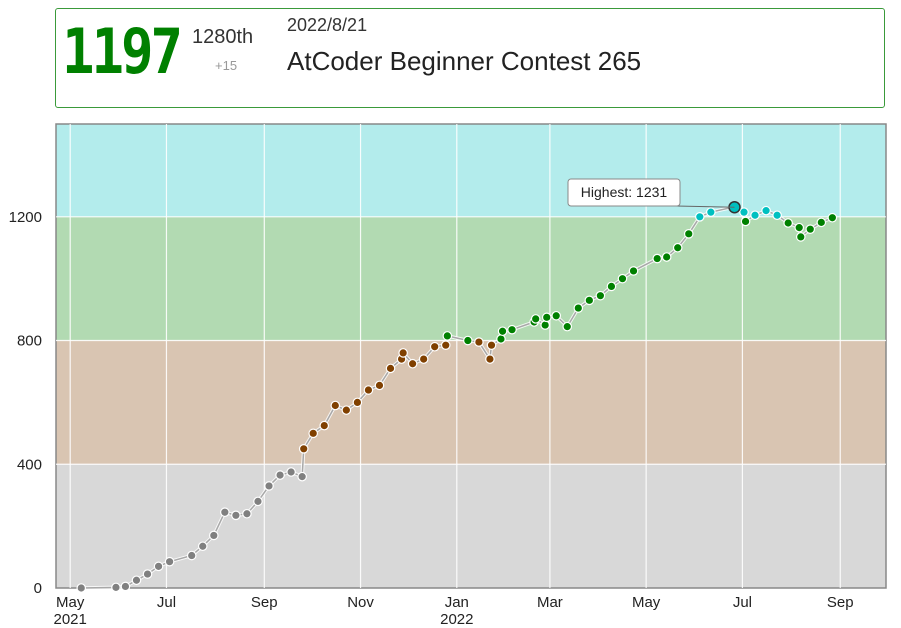 This screenshot has width=901, height=628. Describe the element at coordinates (25, 217) in the screenshot. I see `y-tick-label: 1200` at that location.